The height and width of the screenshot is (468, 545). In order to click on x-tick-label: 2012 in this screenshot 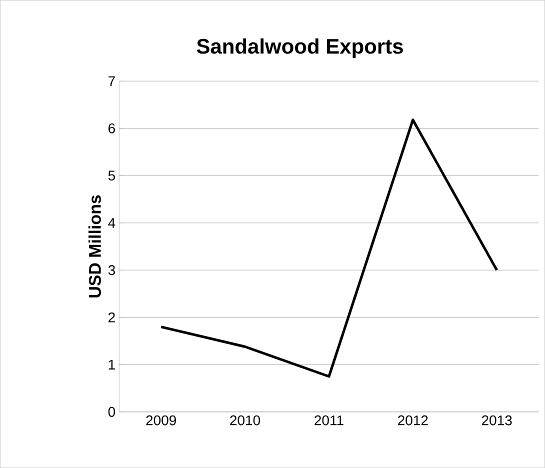, I will do `click(413, 420)`.